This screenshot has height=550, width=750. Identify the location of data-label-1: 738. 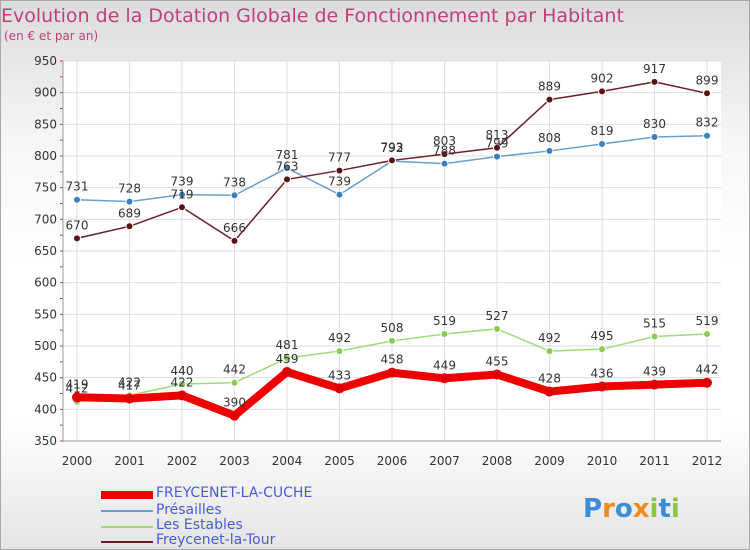
(234, 182).